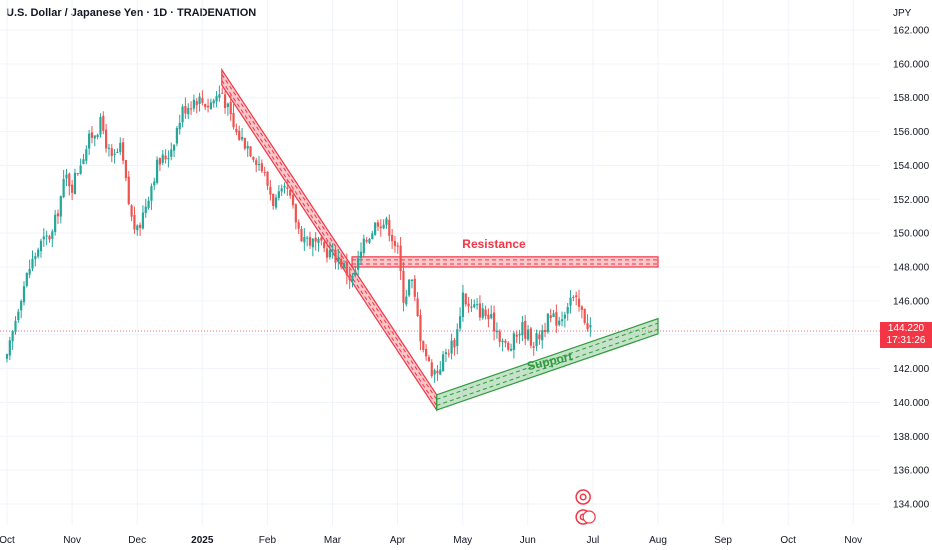  What do you see at coordinates (333, 540) in the screenshot?
I see `x-tick-label: Mar` at bounding box center [333, 540].